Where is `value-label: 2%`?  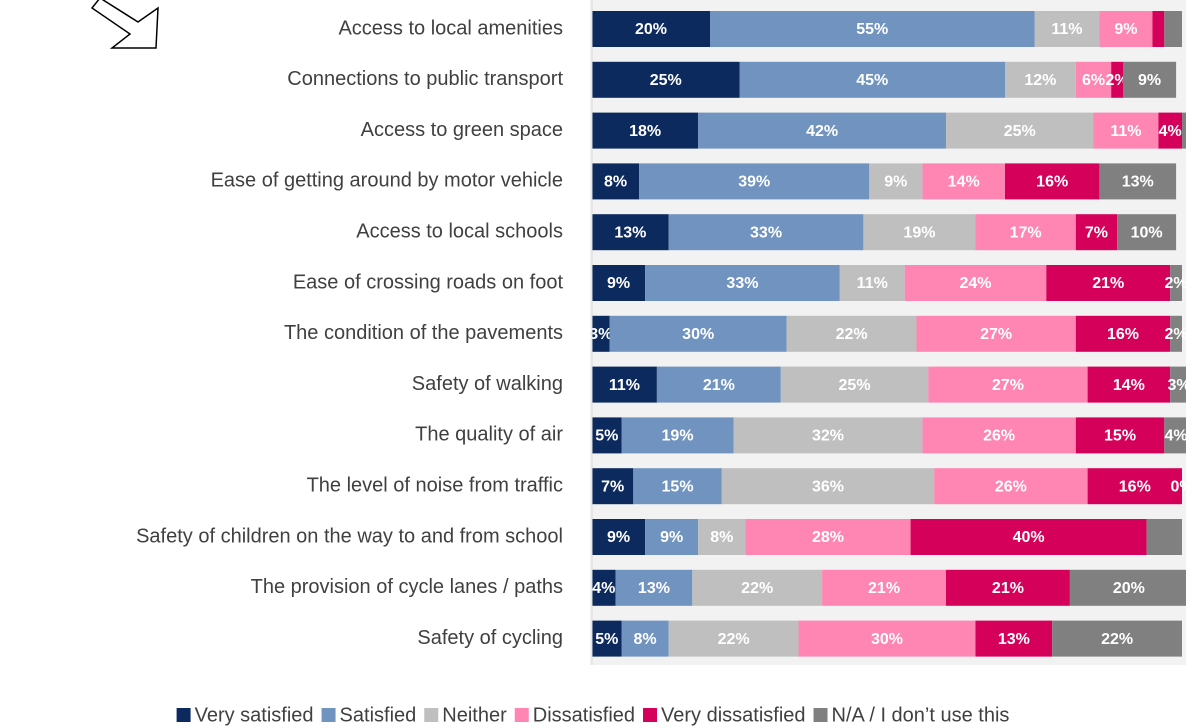 value-label: 2% is located at coordinates (1175, 283).